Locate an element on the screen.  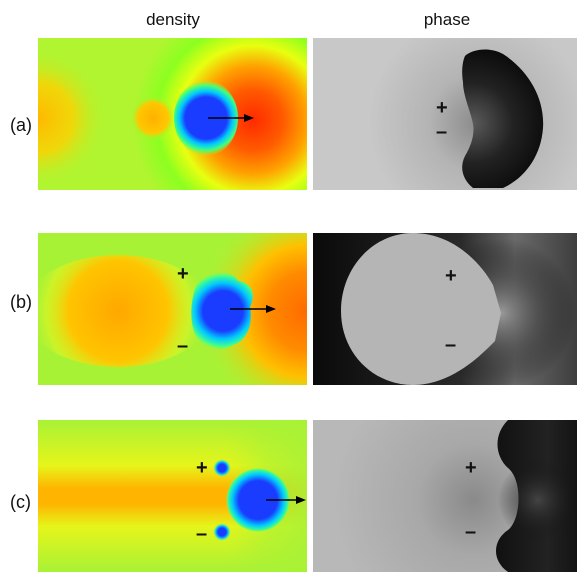
phase-map-a is located at coordinates (445, 114).